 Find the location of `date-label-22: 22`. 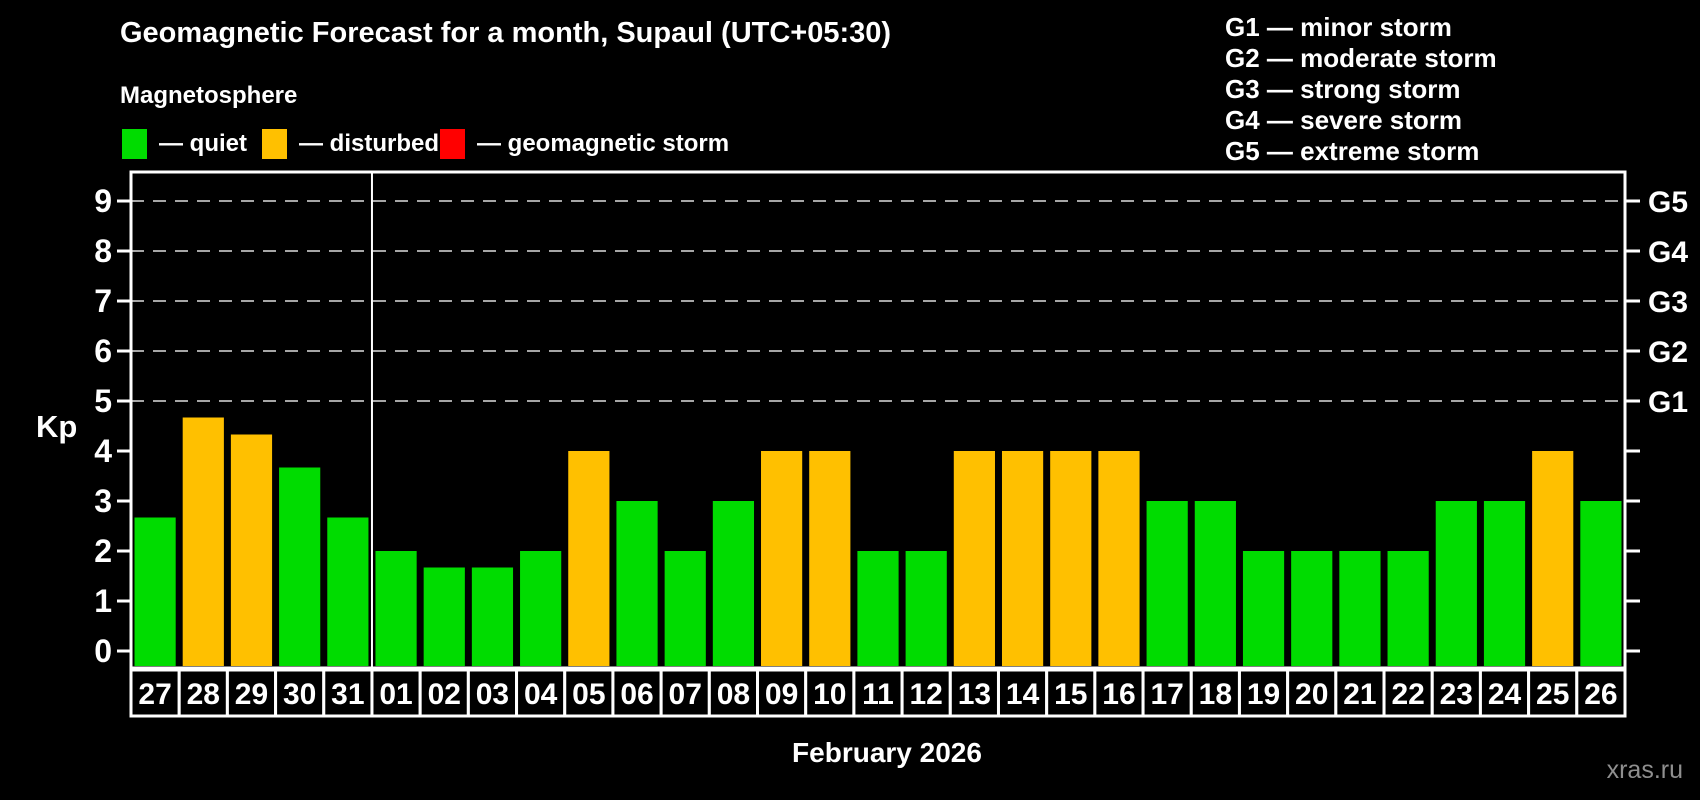

date-label-22: 22 is located at coordinates (1407, 694).